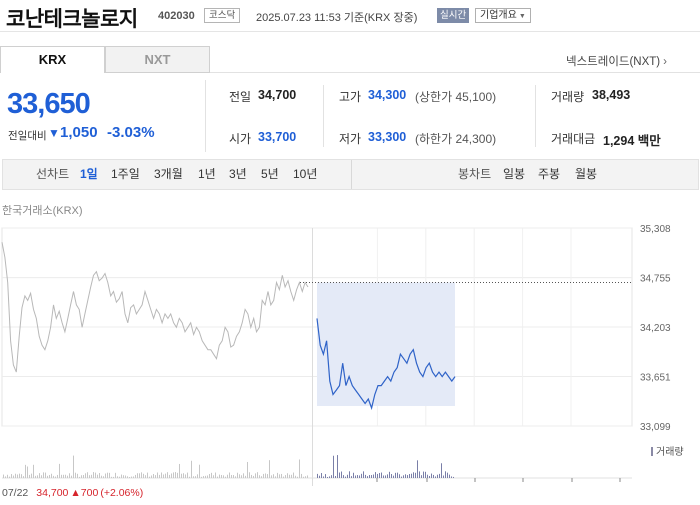 The height and width of the screenshot is (505, 700). I want to click on tab-krx: KRX, so click(52, 59).